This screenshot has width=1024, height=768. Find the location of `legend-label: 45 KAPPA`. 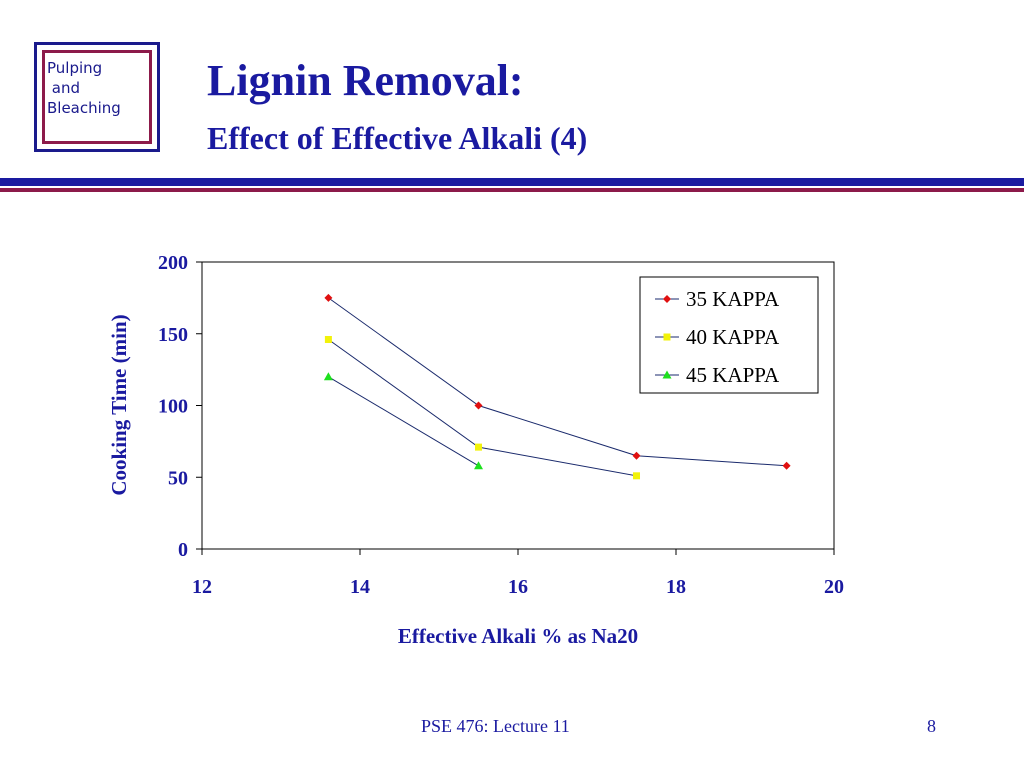

legend-label: 45 KAPPA is located at coordinates (733, 375).